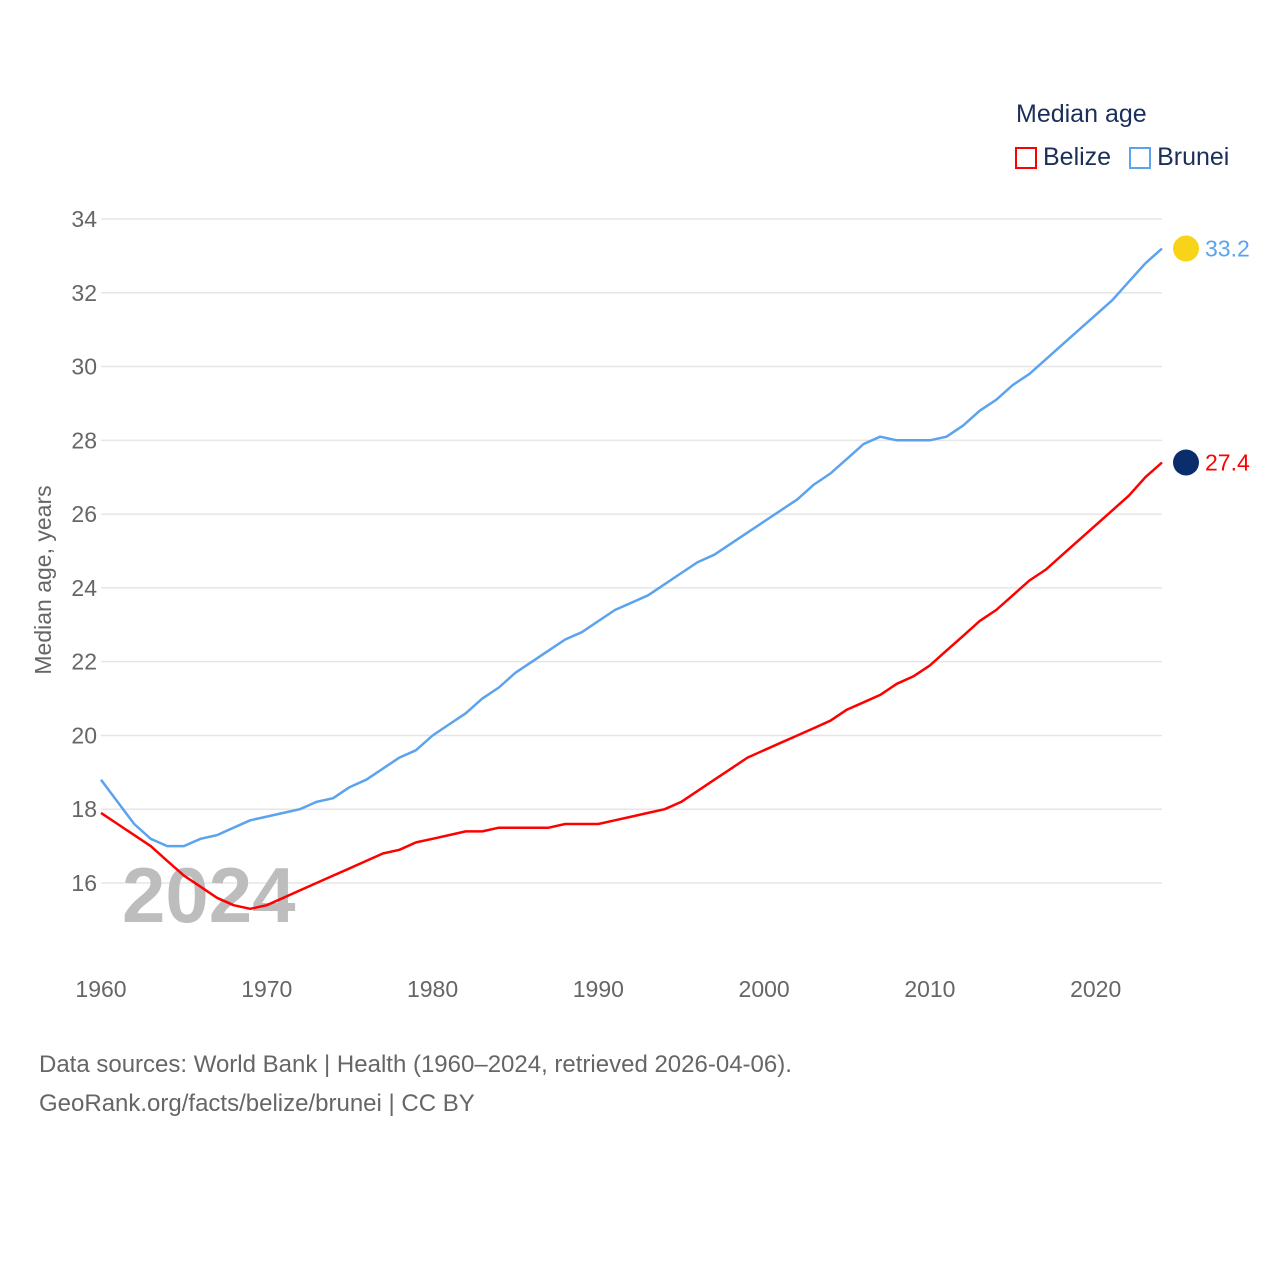  What do you see at coordinates (84, 367) in the screenshot?
I see `y-tick-label: 30` at bounding box center [84, 367].